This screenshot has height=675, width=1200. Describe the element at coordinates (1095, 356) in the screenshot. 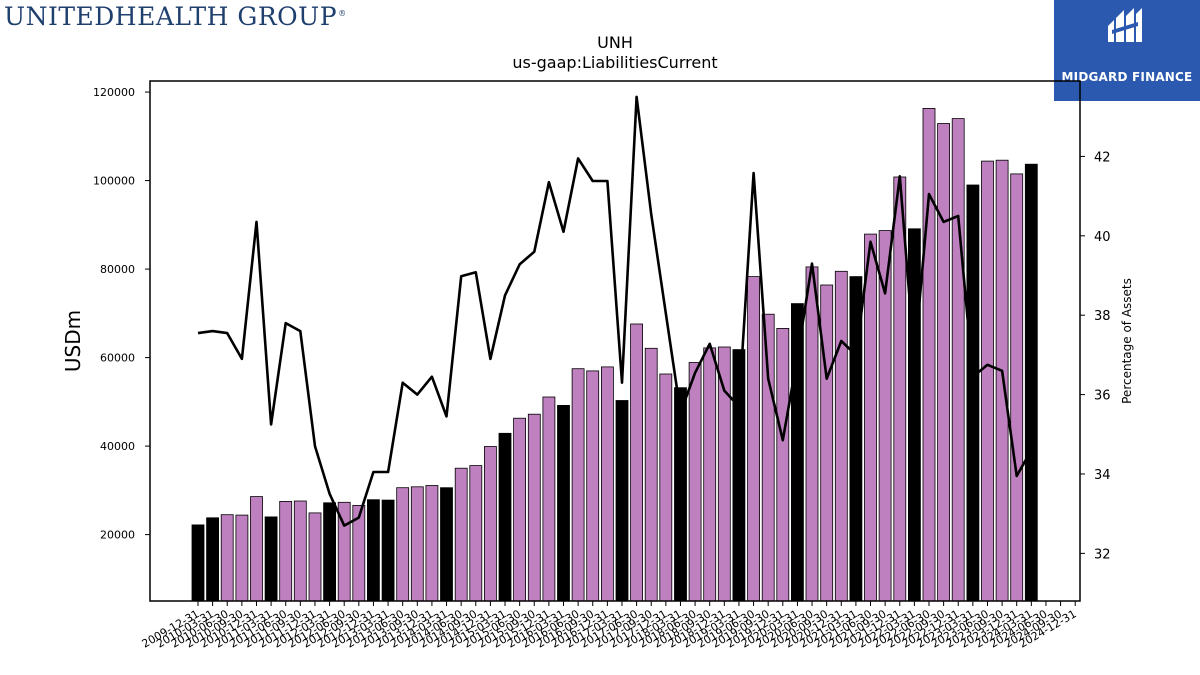

I see `right-y-axis: 32 34 36 38 40 42` at that location.